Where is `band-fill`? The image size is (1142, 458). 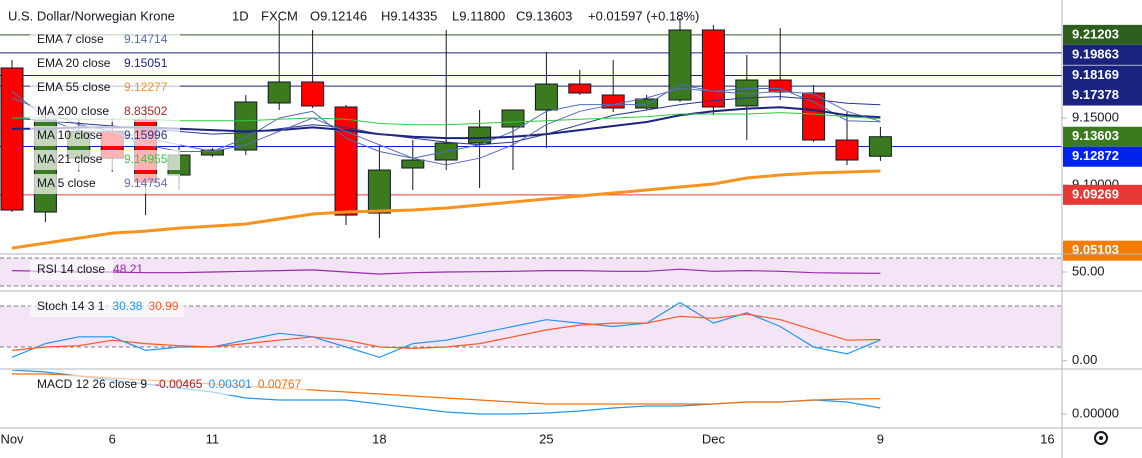
band-fill is located at coordinates (531, 272).